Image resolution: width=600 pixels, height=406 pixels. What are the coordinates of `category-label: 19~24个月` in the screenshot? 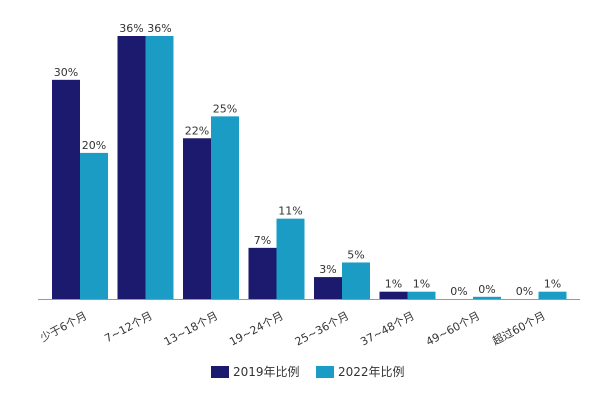 It's located at (256, 328).